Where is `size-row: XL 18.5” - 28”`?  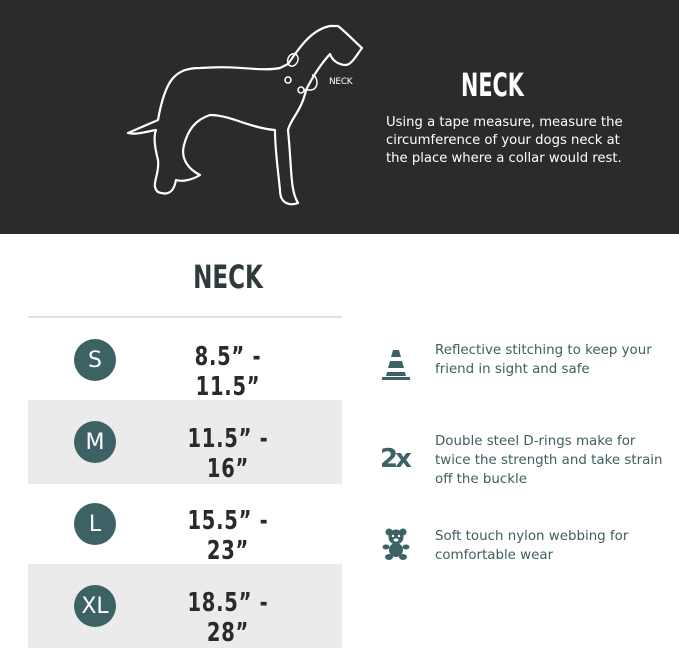
size-row: XL 18.5” - 28” is located at coordinates (185, 606).